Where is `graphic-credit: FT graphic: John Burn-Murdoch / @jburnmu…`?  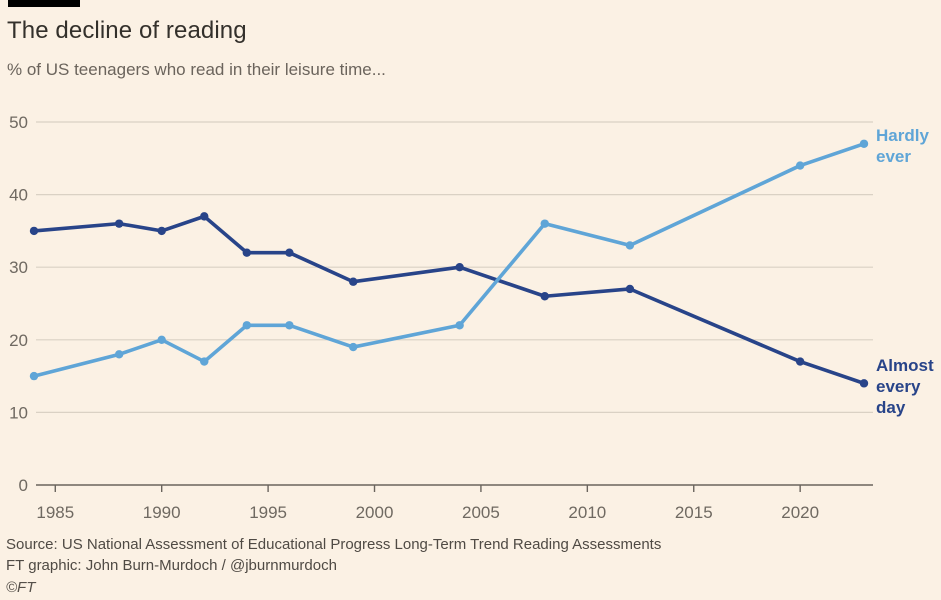 graphic-credit: FT graphic: John Burn-Murdoch / @jburnmu… is located at coordinates (171, 565).